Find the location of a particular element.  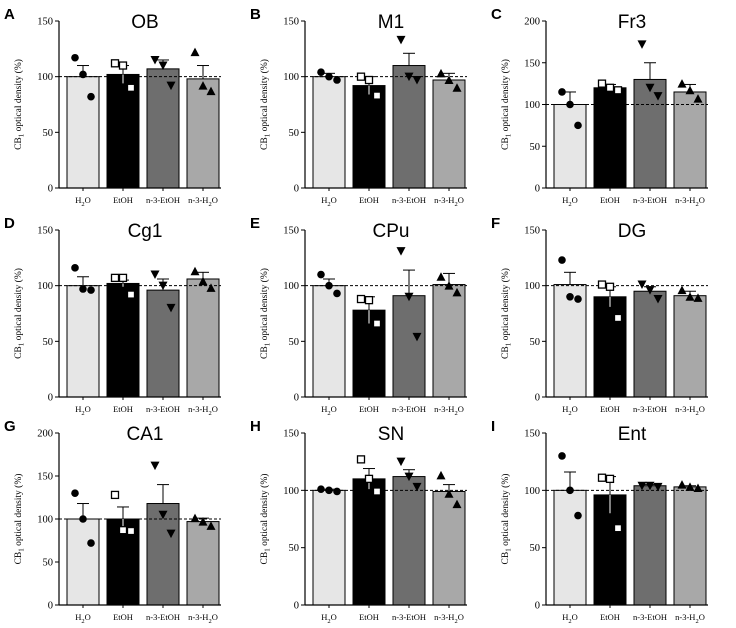

panel-letter: G is located at coordinates (10, 426).